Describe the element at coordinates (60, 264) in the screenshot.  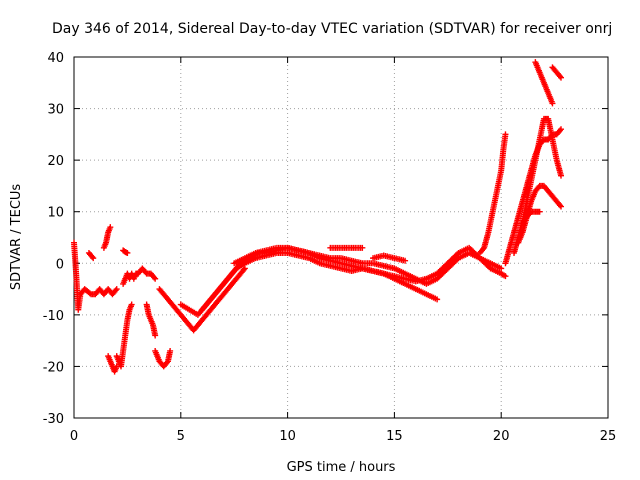
I see `y-tick-label: 0` at that location.